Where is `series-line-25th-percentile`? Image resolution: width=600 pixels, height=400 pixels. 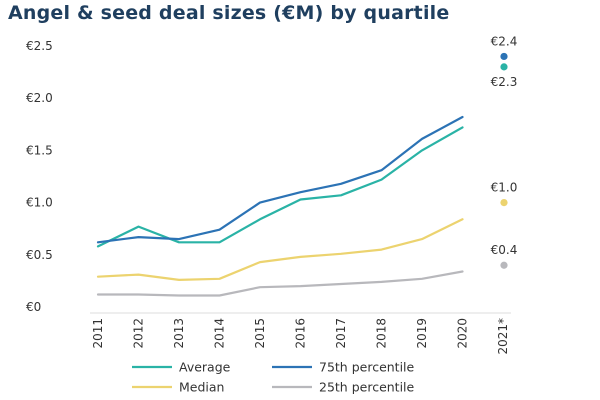
series-line-25th-percentile is located at coordinates (280, 283).